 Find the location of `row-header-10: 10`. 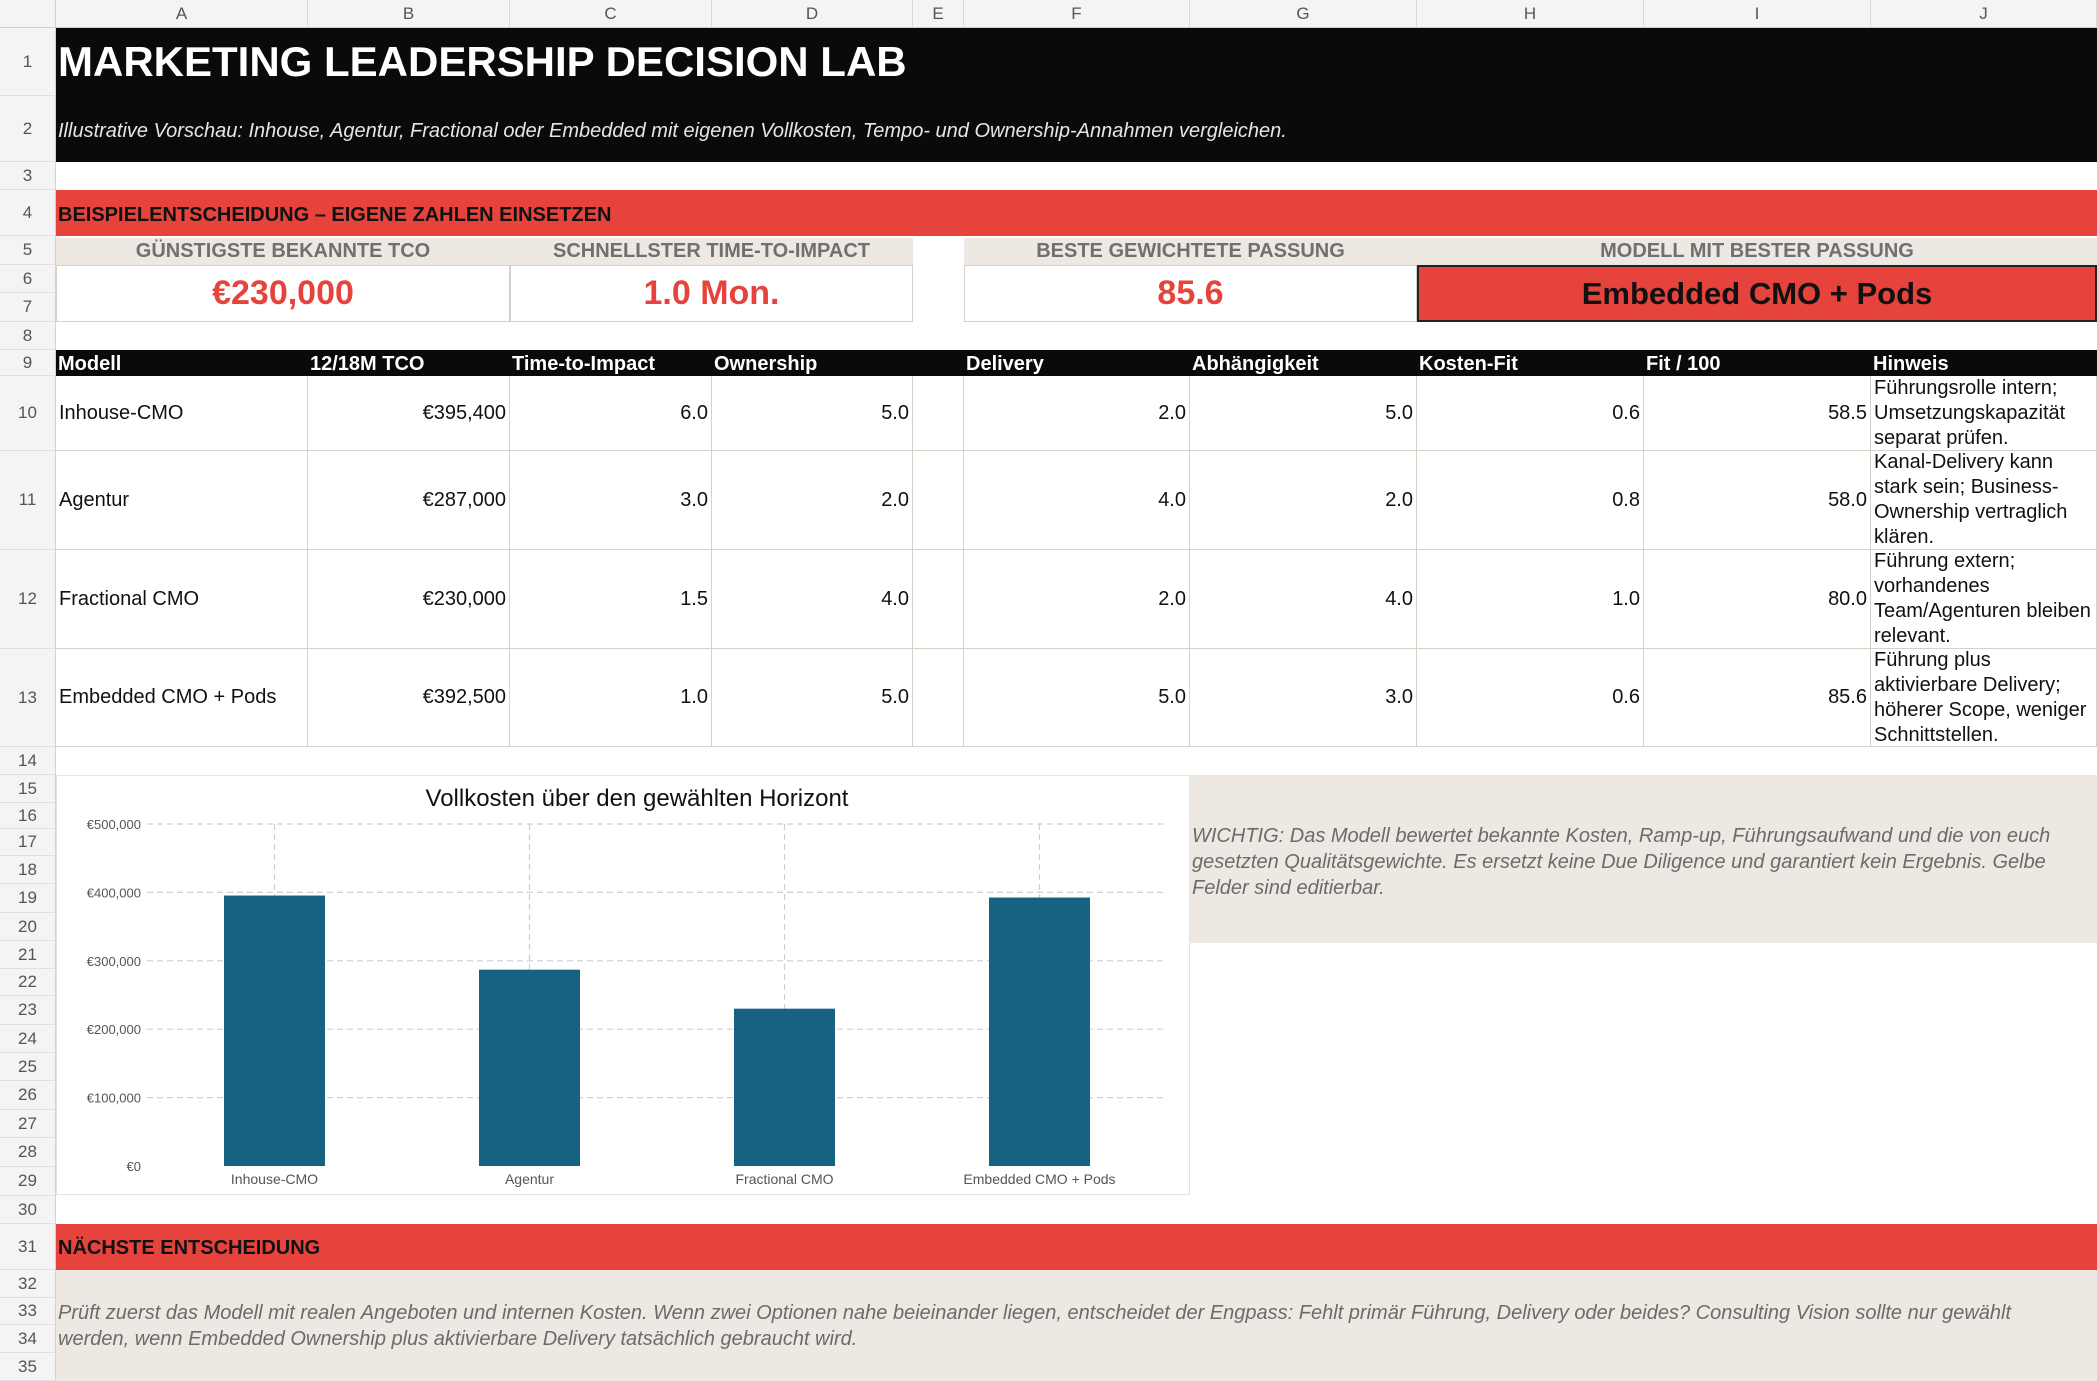

row-header-10: 10 is located at coordinates (28, 413).